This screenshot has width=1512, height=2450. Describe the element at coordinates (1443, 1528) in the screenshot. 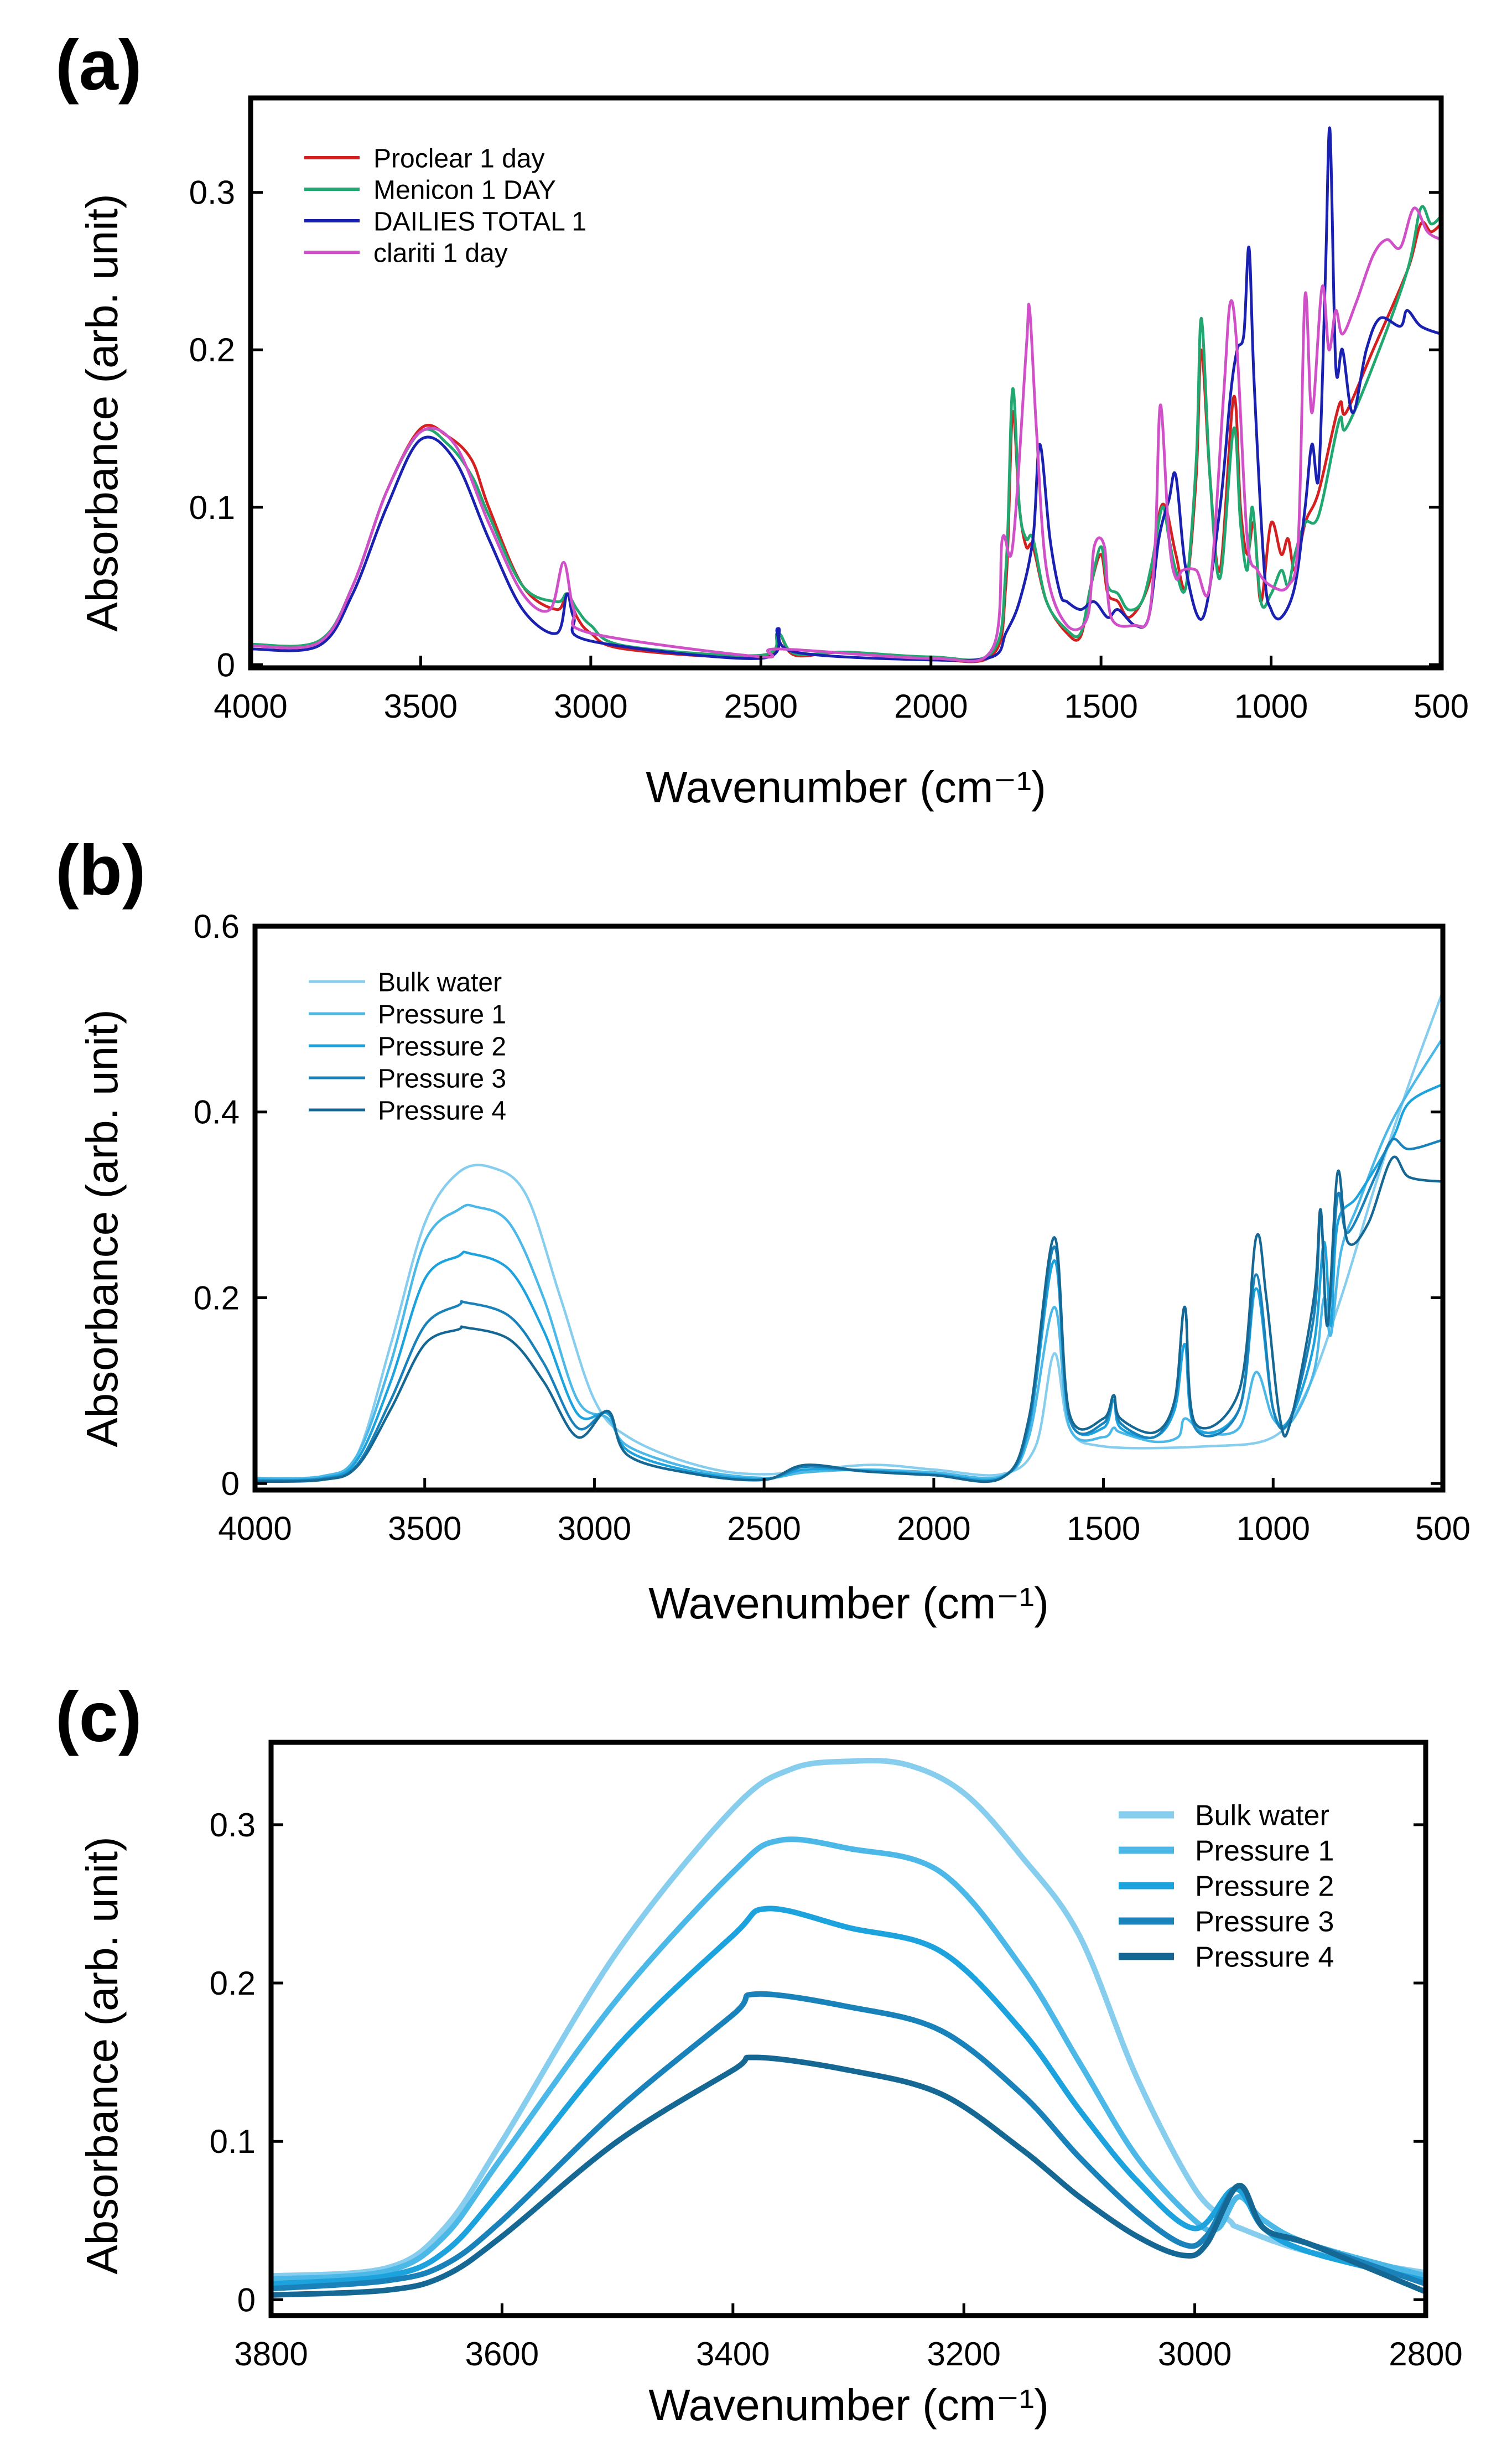

I see `x-tick-label-b: 500` at that location.